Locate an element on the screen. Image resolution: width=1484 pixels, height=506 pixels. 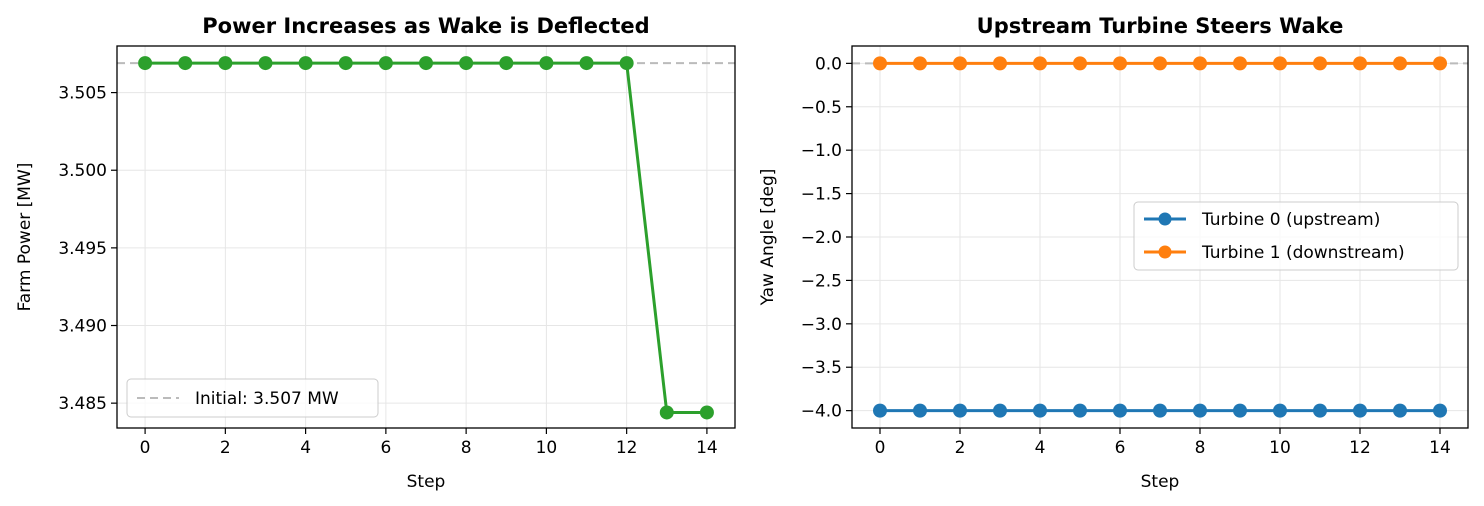
power-chart-y-label: Farm Power [MW] is located at coordinates (25, 237).